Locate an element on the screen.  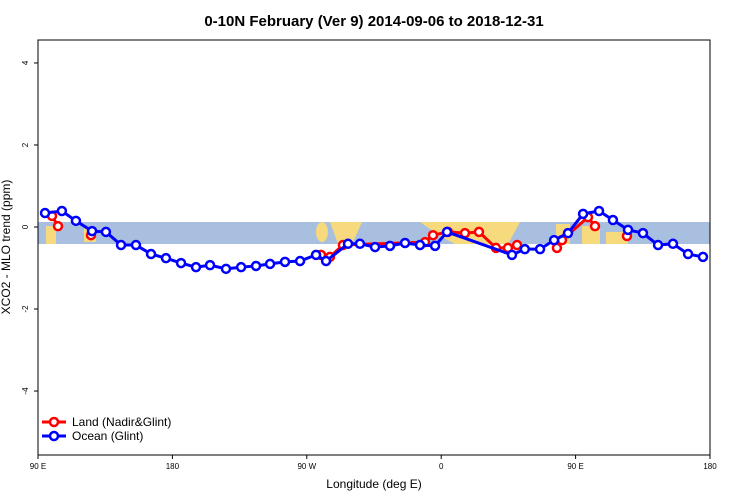
x-tick-label: 0 is located at coordinates (441, 466).